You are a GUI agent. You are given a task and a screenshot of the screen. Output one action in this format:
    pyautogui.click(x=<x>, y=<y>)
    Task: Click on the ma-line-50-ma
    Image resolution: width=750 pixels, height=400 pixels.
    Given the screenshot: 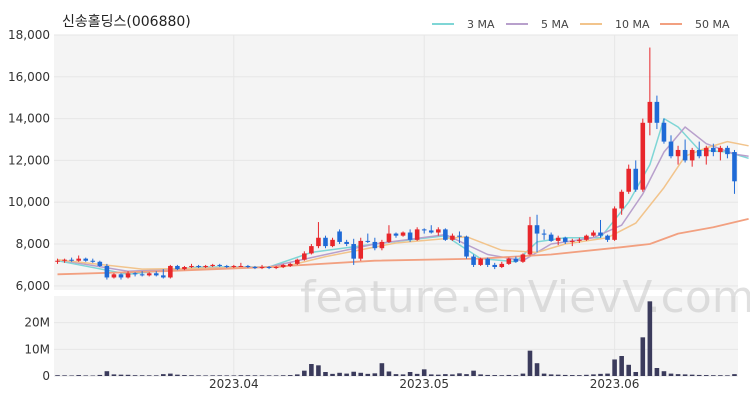 What is the action you would take?
    pyautogui.click(x=403, y=247)
    